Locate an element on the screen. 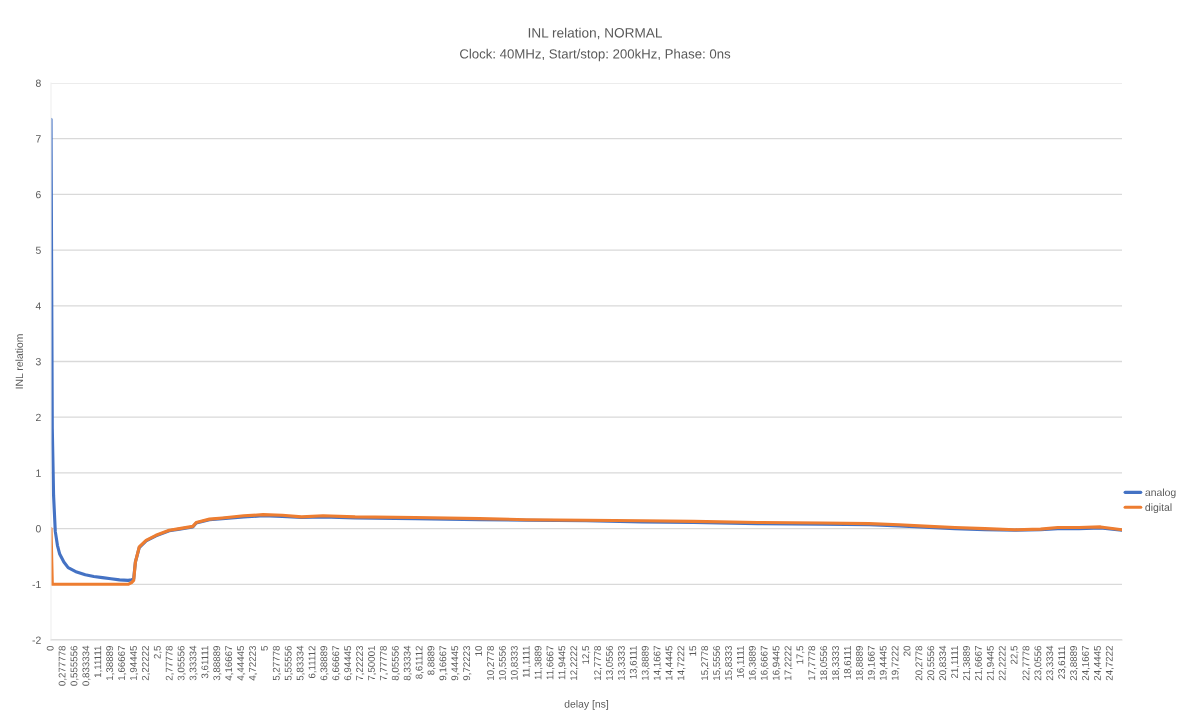  x-tick-label: 7,77778 is located at coordinates (383, 663).